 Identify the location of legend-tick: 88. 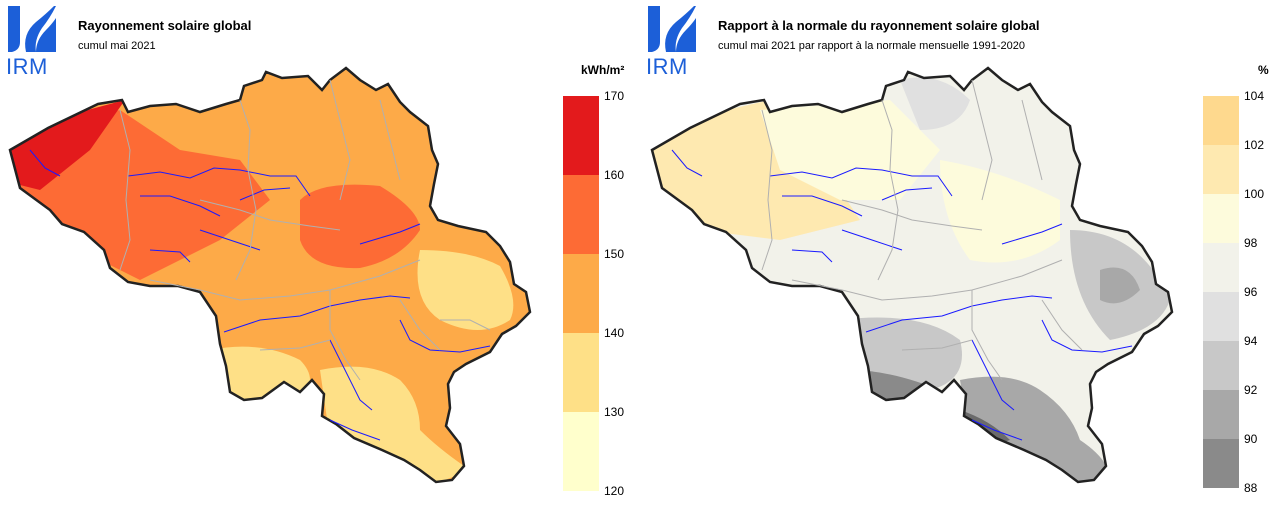
(1251, 488).